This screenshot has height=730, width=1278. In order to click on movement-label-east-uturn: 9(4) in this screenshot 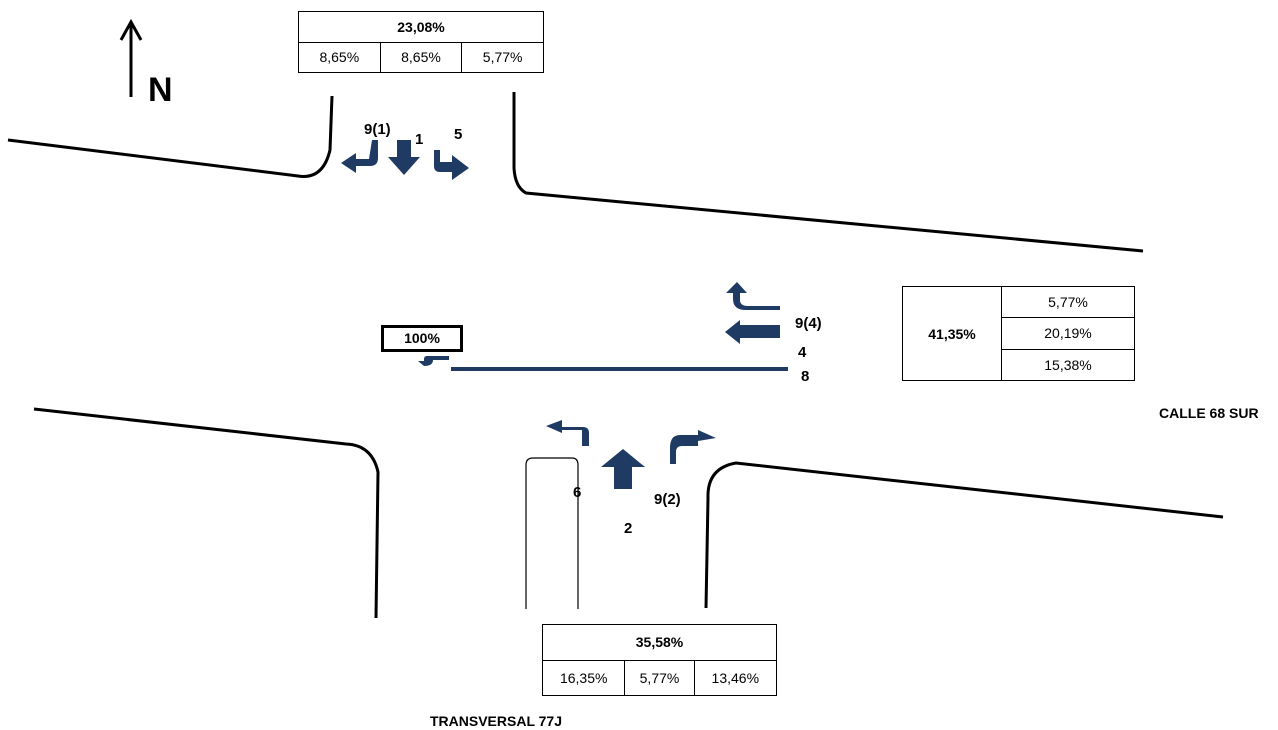, I will do `click(808, 323)`.